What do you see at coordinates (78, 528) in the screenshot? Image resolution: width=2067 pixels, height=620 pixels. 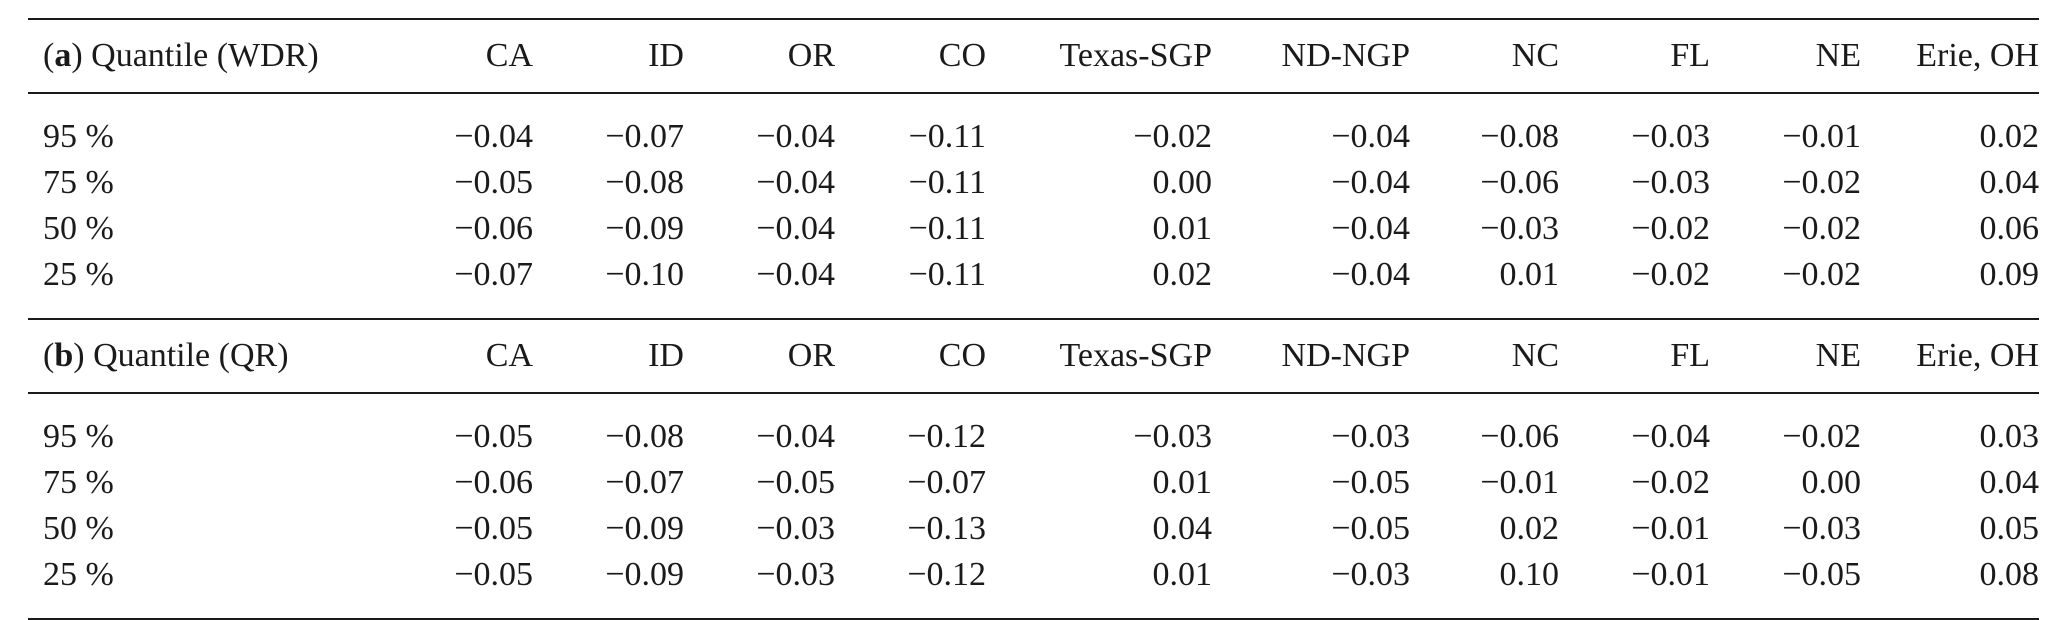 I see `quantile-label: 50 %` at bounding box center [78, 528].